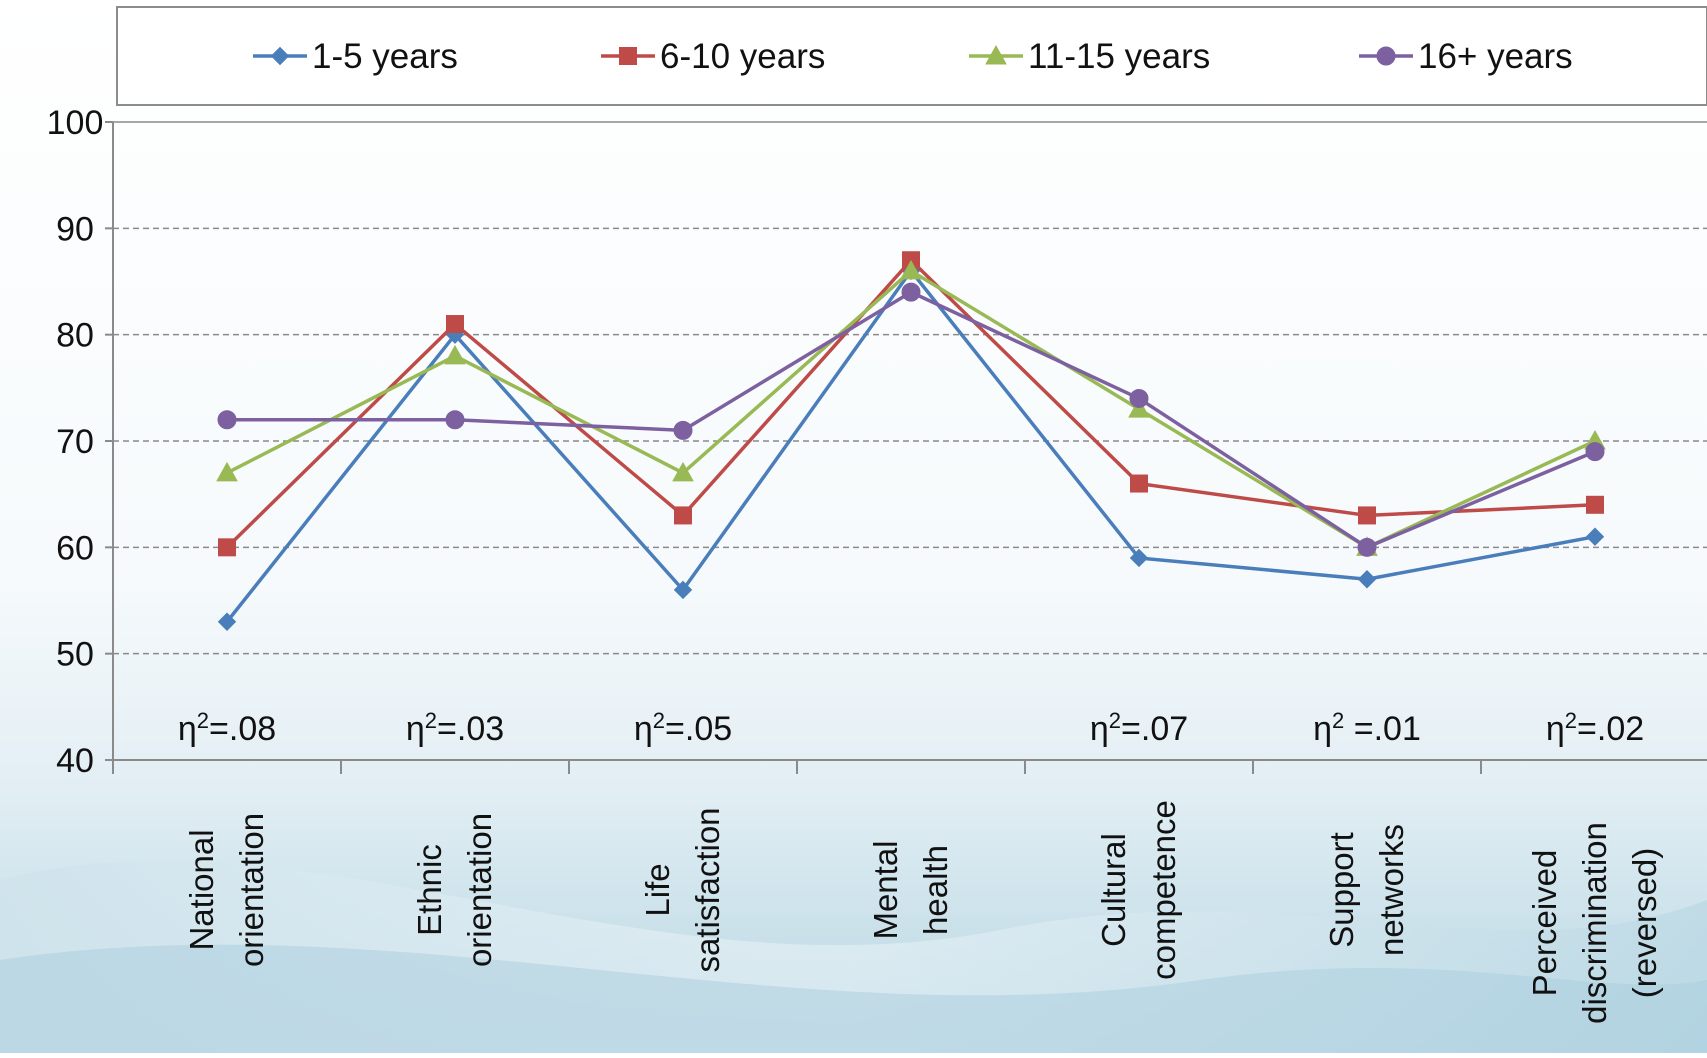  Describe the element at coordinates (683, 430) in the screenshot. I see `data-point-s4-c3` at that location.